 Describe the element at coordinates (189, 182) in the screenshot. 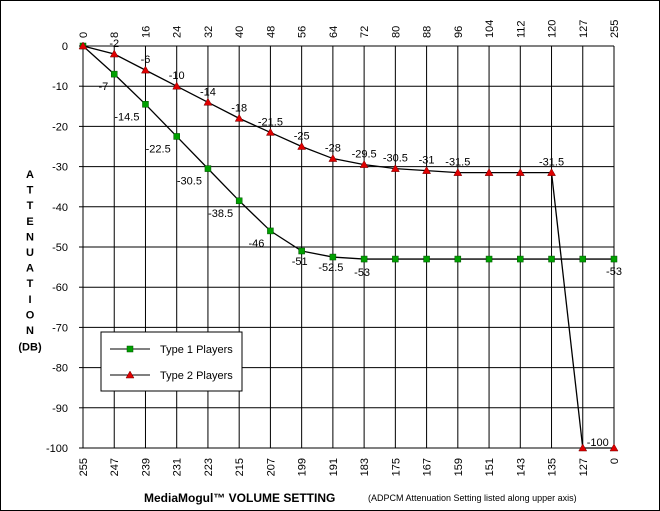

I see `data-label-type1: -30.5` at that location.